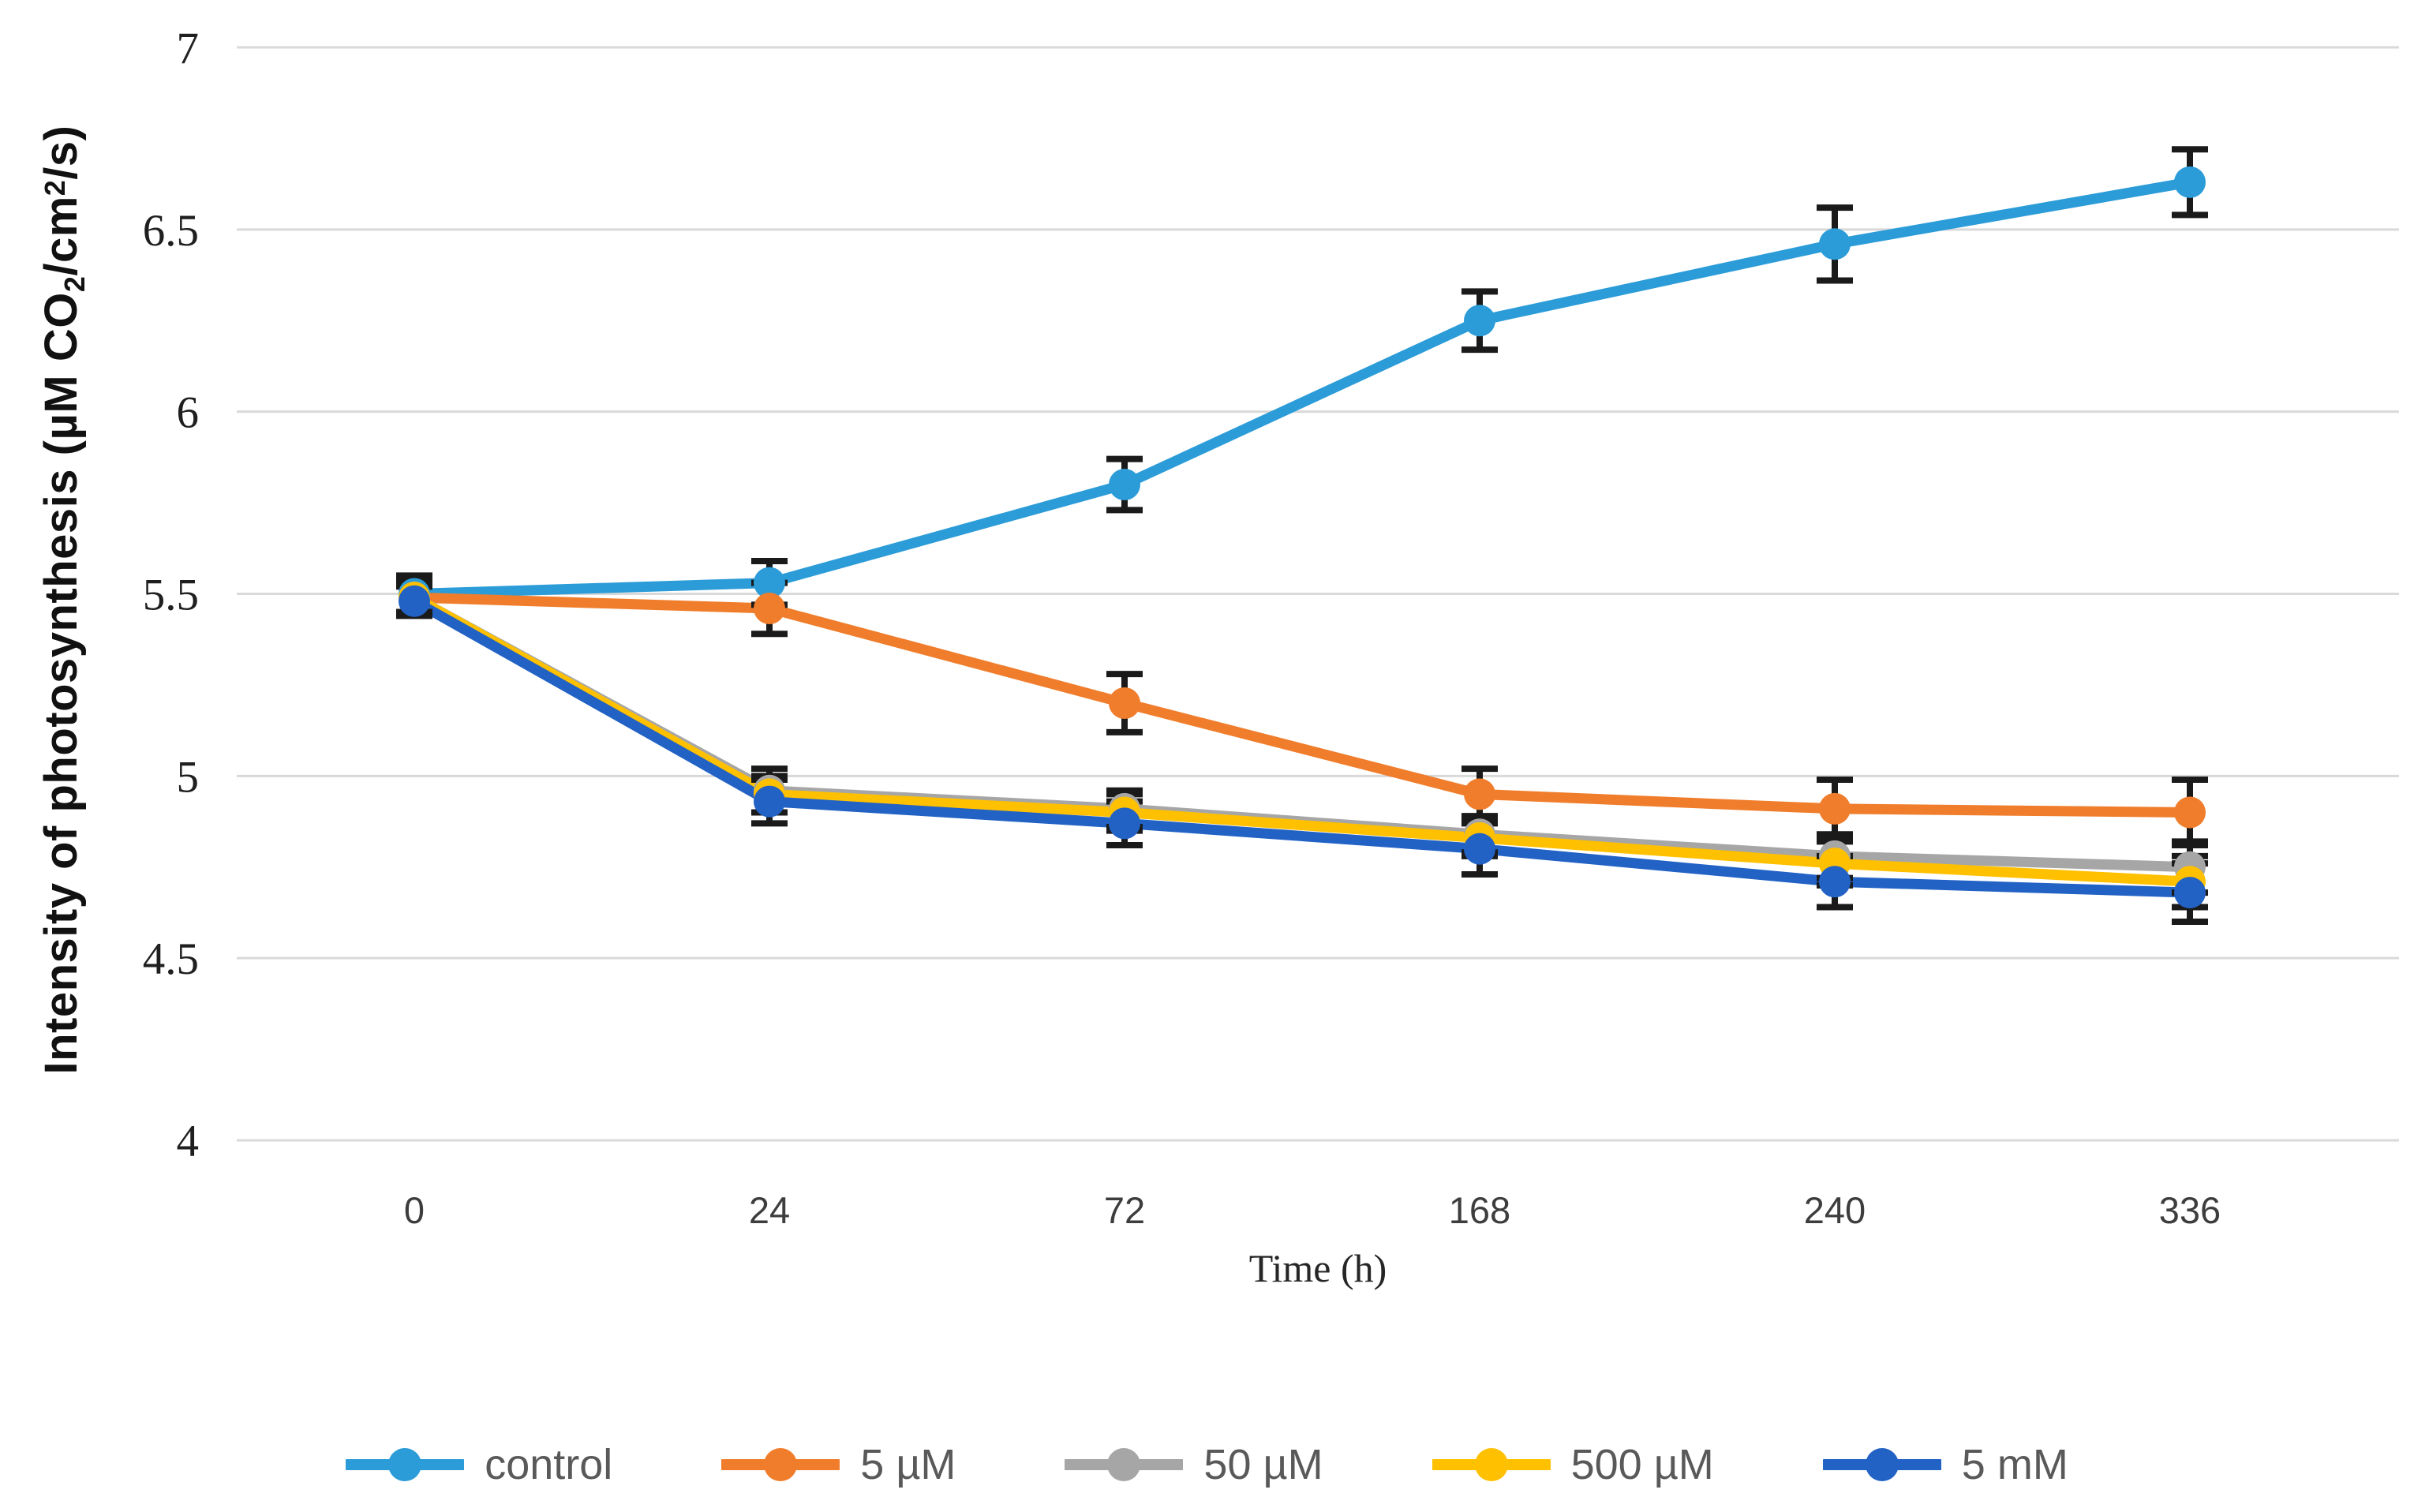 The width and height of the screenshot is (2414, 1512). I want to click on legend-item-5-µM: 5 µM, so click(839, 1464).